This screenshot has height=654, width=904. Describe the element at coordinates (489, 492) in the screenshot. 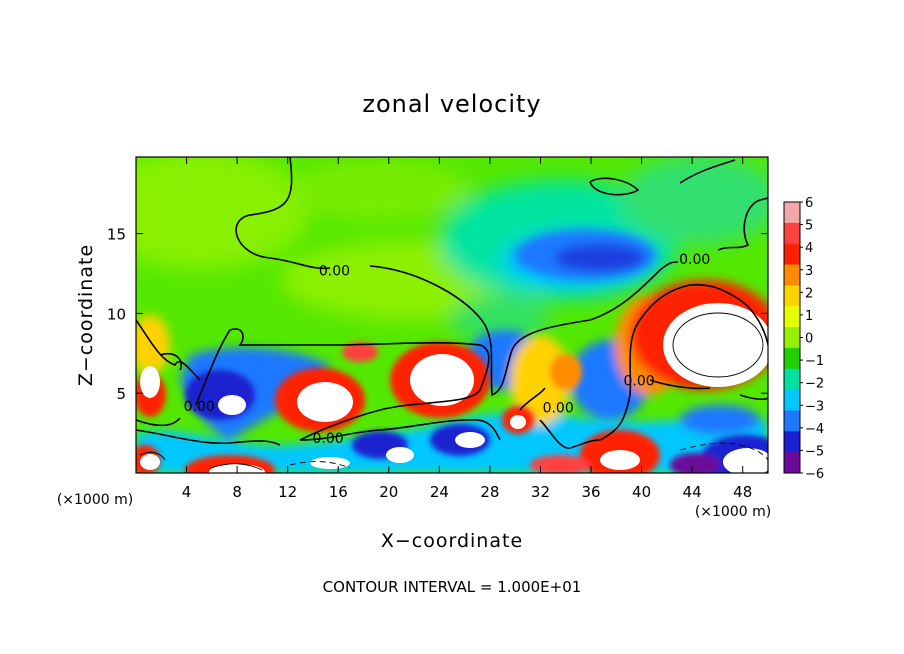

I see `x-tick-label: 28` at that location.